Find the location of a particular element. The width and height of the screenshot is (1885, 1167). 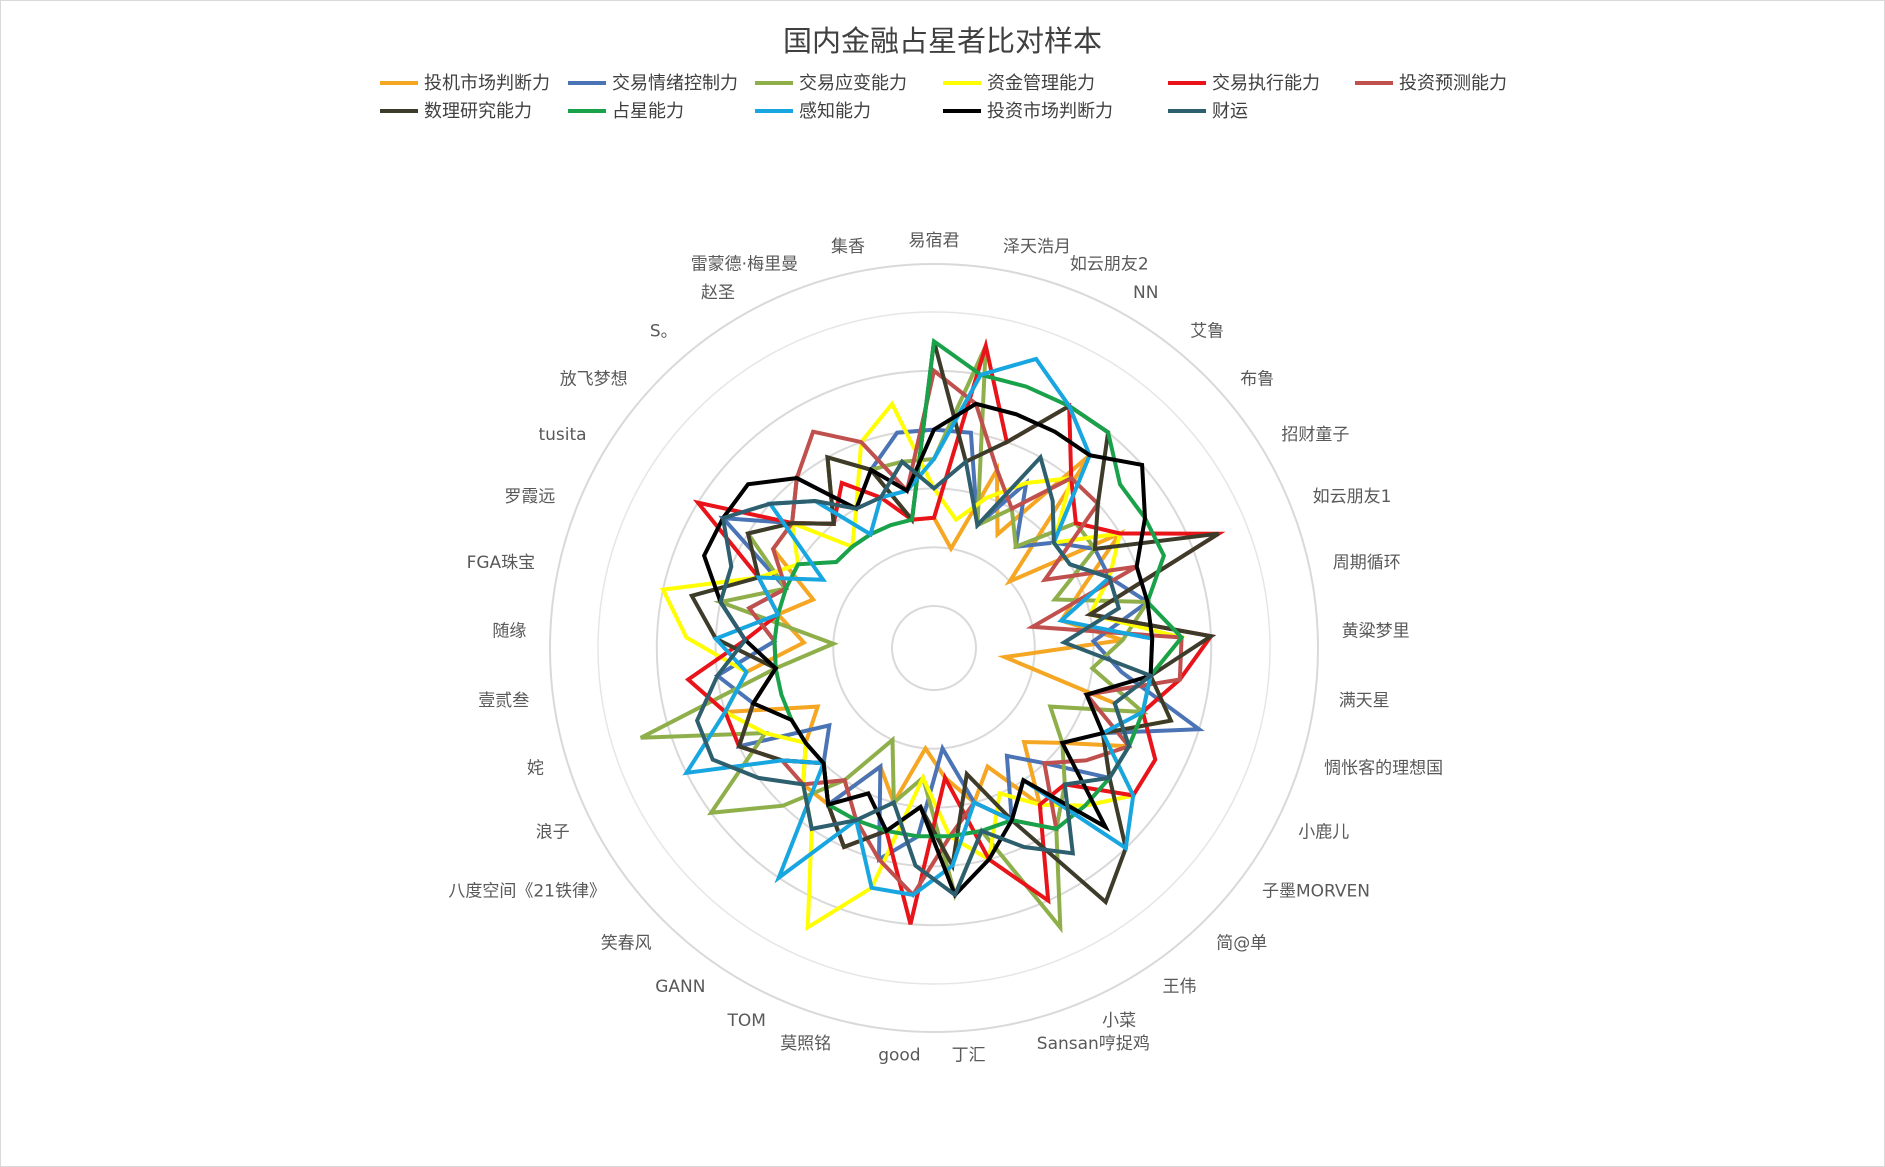

category-label: 赵圣 is located at coordinates (718, 293).